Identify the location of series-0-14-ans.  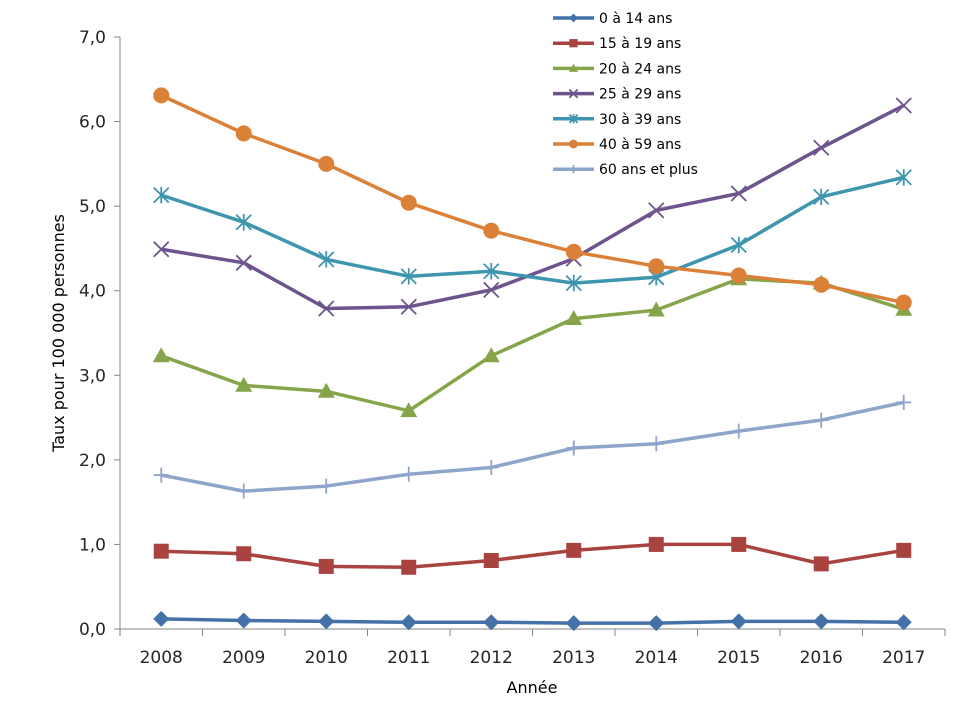
(532, 621).